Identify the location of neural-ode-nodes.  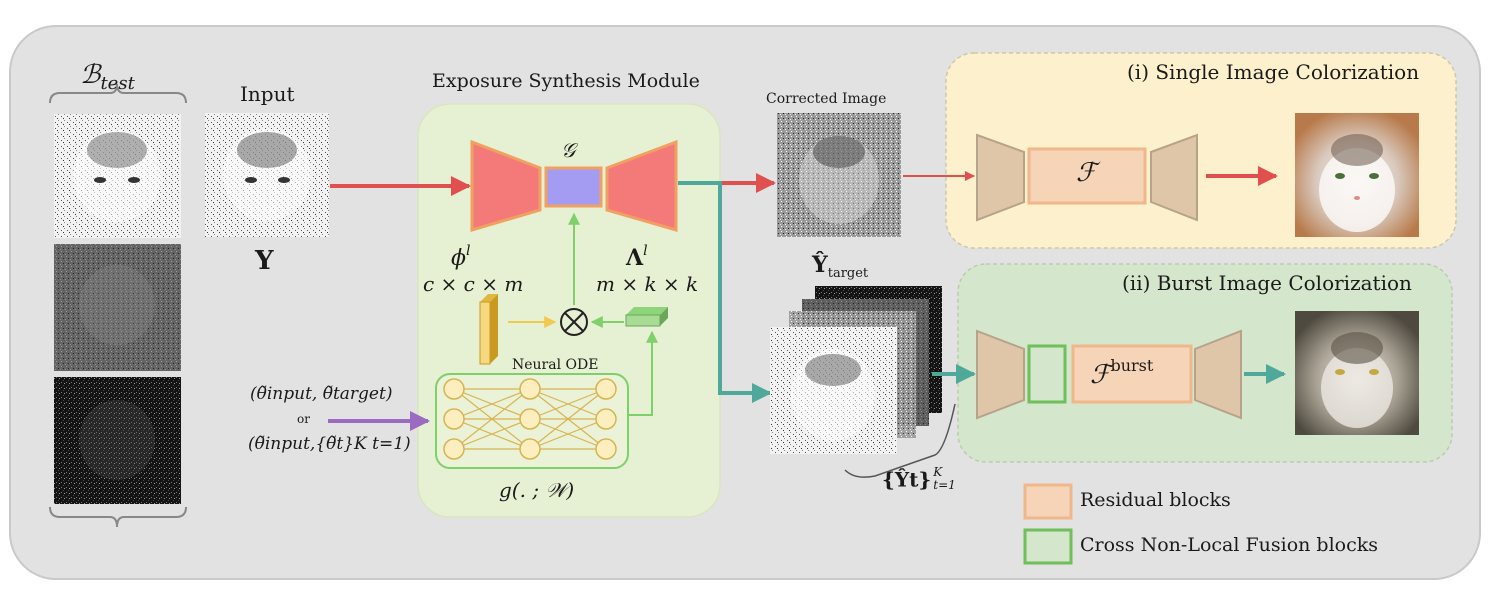
(530, 419).